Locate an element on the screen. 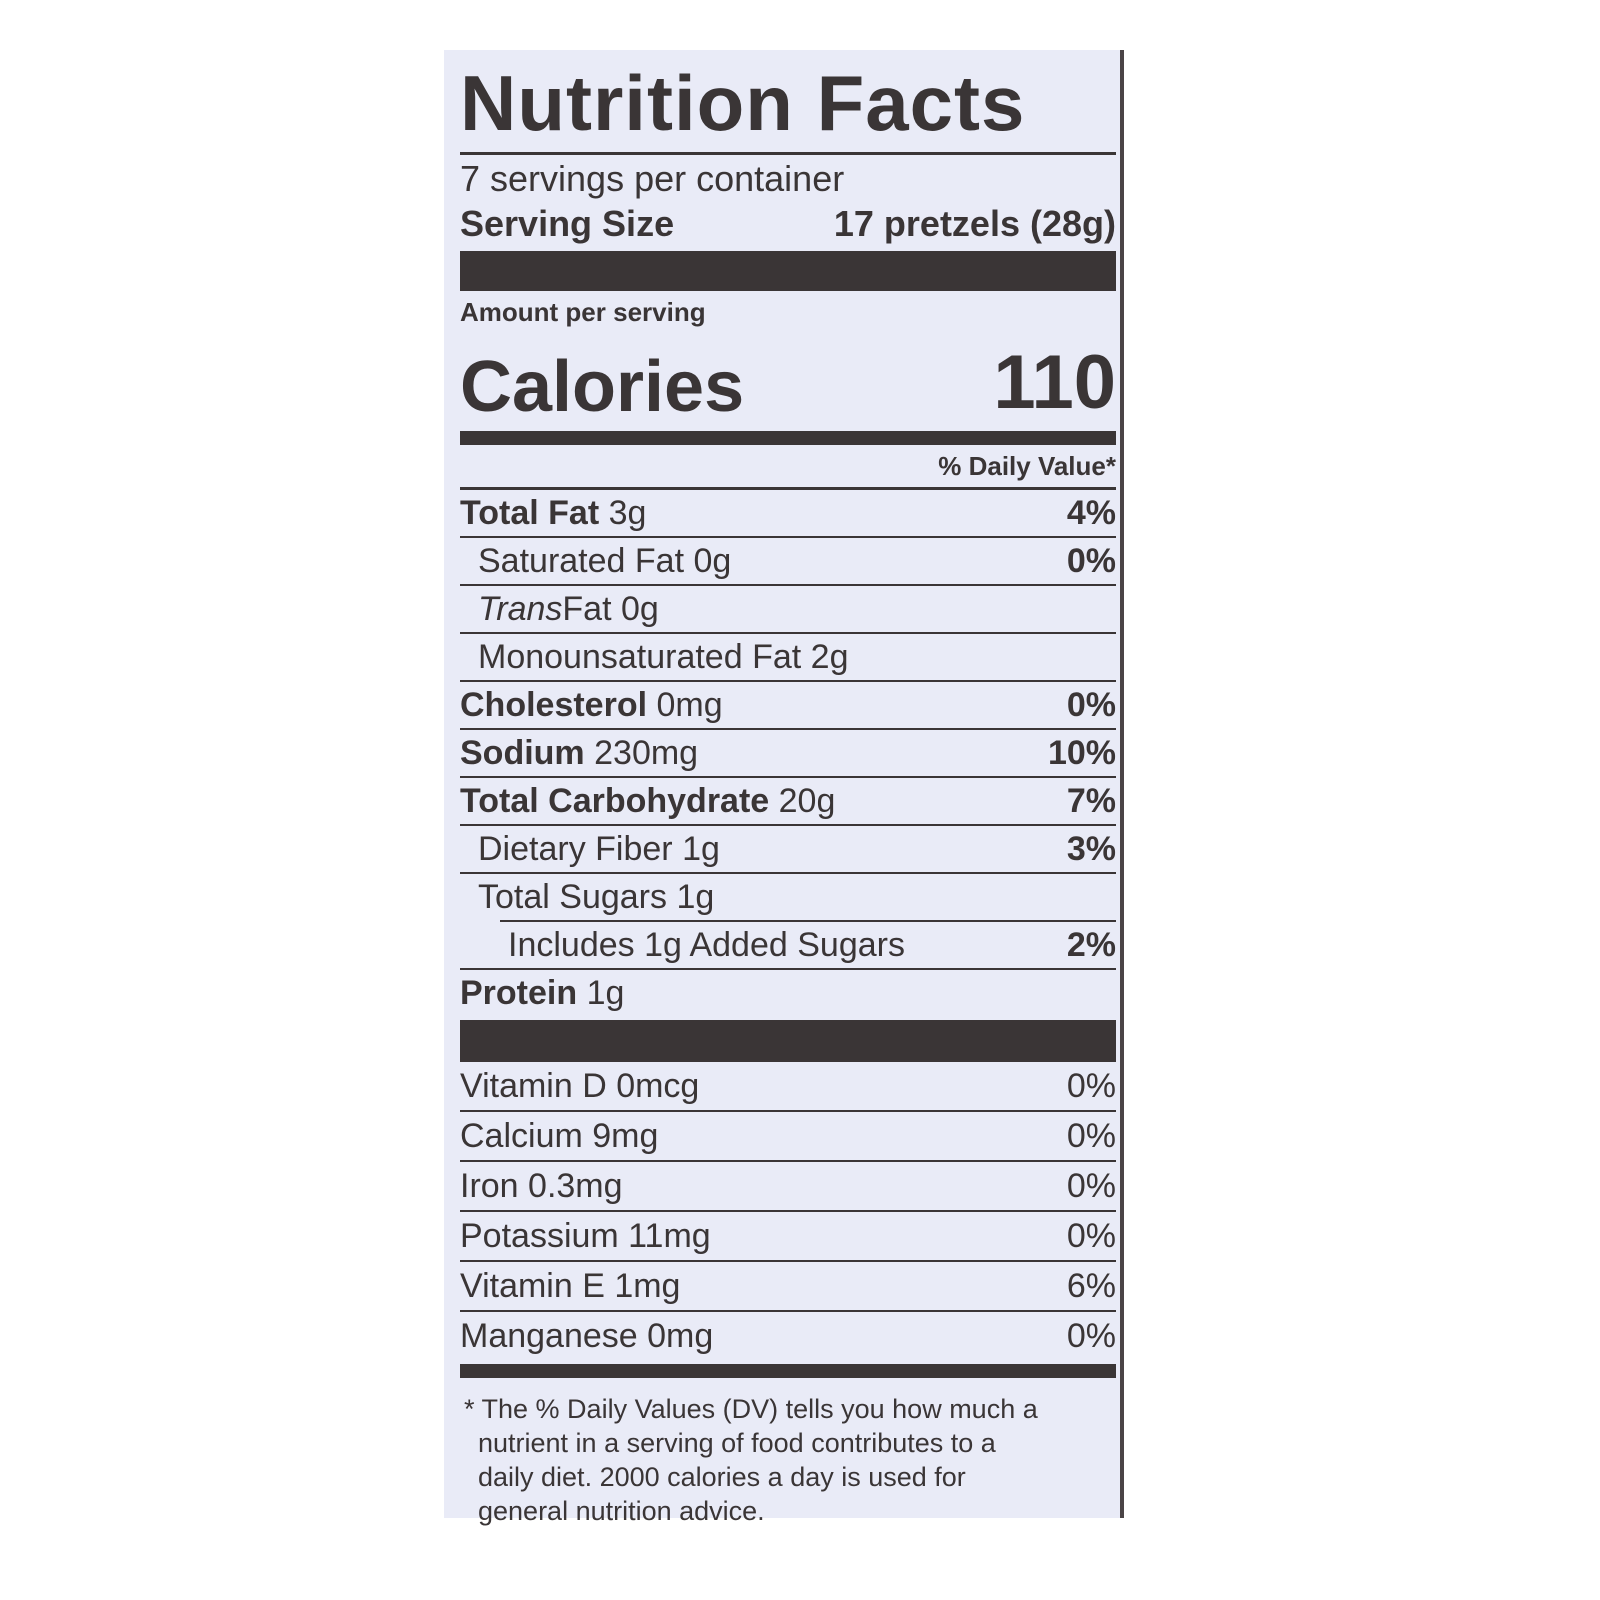 This screenshot has height=1600, width=1600. nutrient-row-total-carbohydrate: Total Carbohydrate 20g 7% is located at coordinates (788, 802).